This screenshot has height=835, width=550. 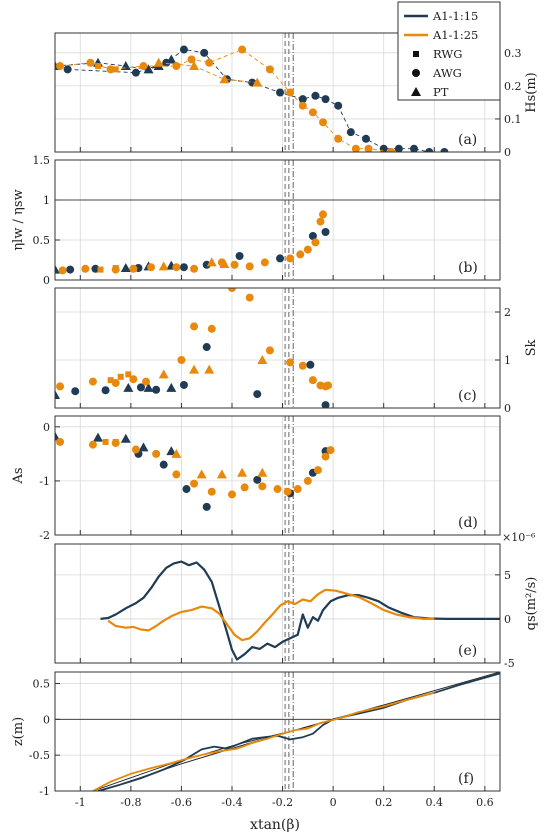 What do you see at coordinates (467, 396) in the screenshot?
I see `panel-label: (c)` at bounding box center [467, 396].